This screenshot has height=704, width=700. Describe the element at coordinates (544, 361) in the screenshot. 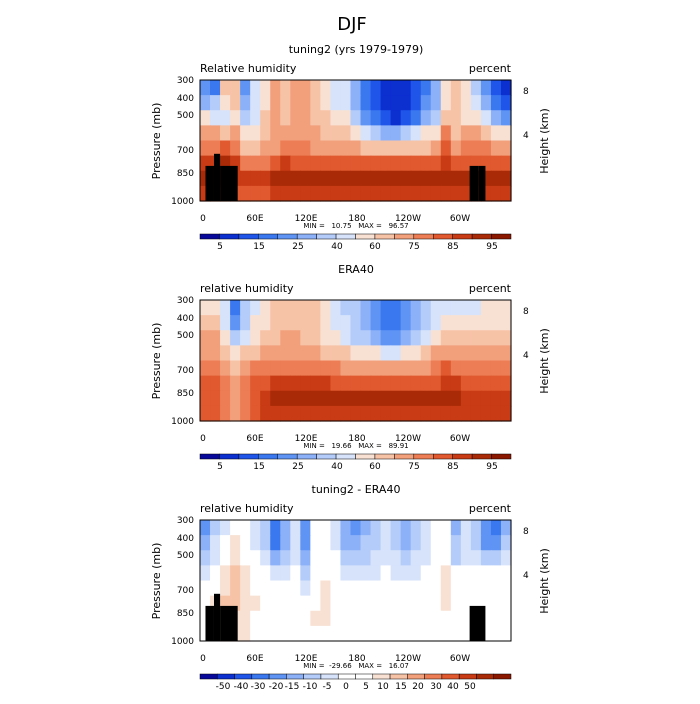

I see `panel-2-ylabel-right: Height (km)` at that location.